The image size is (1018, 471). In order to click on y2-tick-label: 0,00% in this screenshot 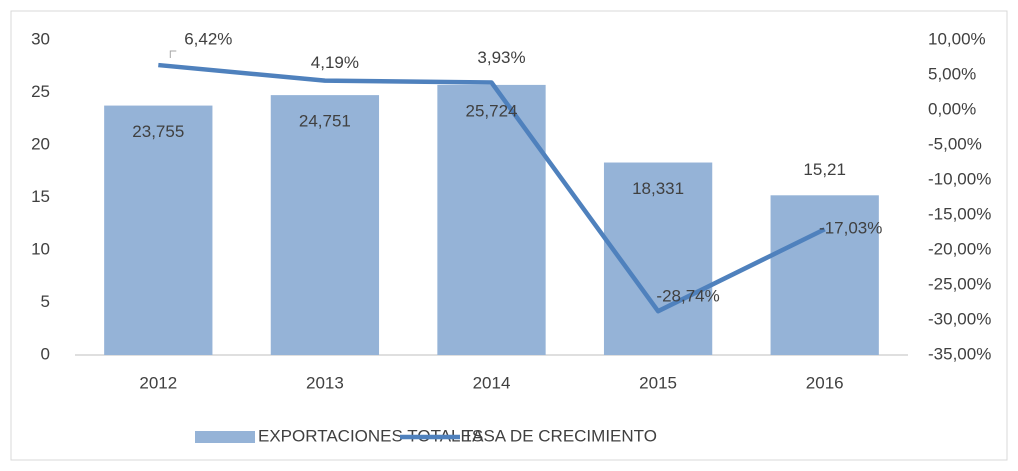, I will do `click(952, 108)`.